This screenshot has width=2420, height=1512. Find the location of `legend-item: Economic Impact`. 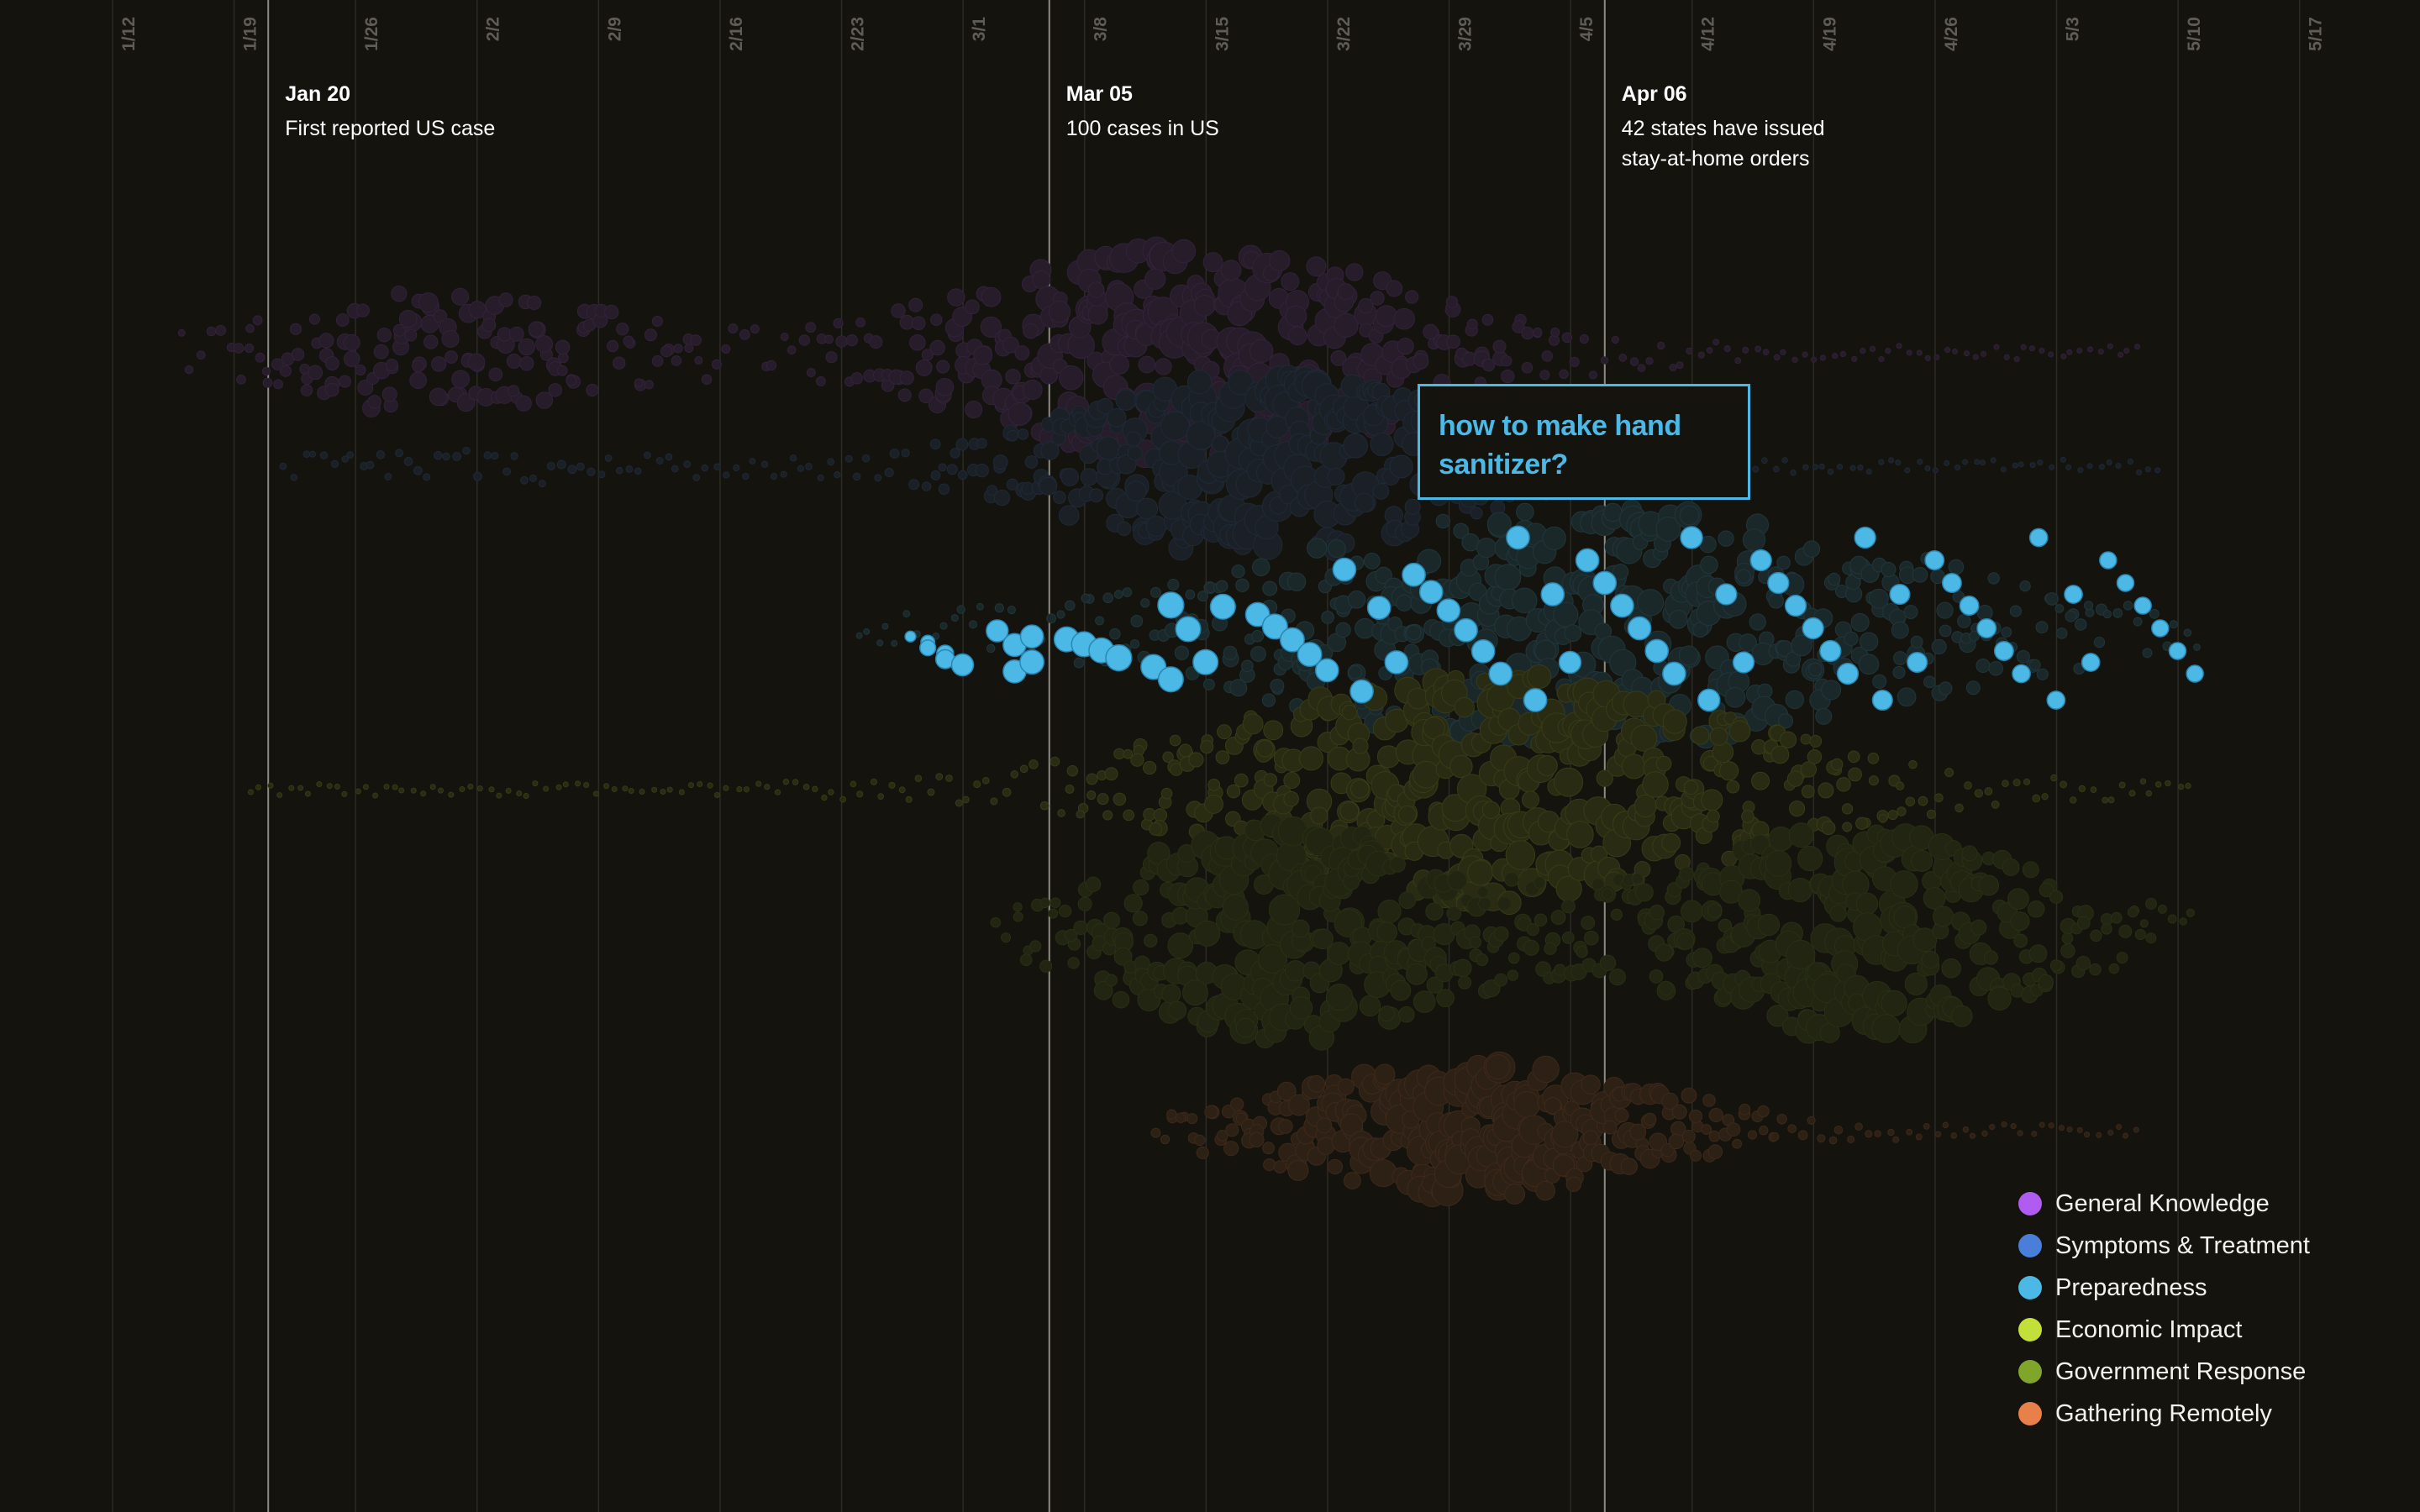

legend-item: Economic Impact is located at coordinates (2194, 1330).